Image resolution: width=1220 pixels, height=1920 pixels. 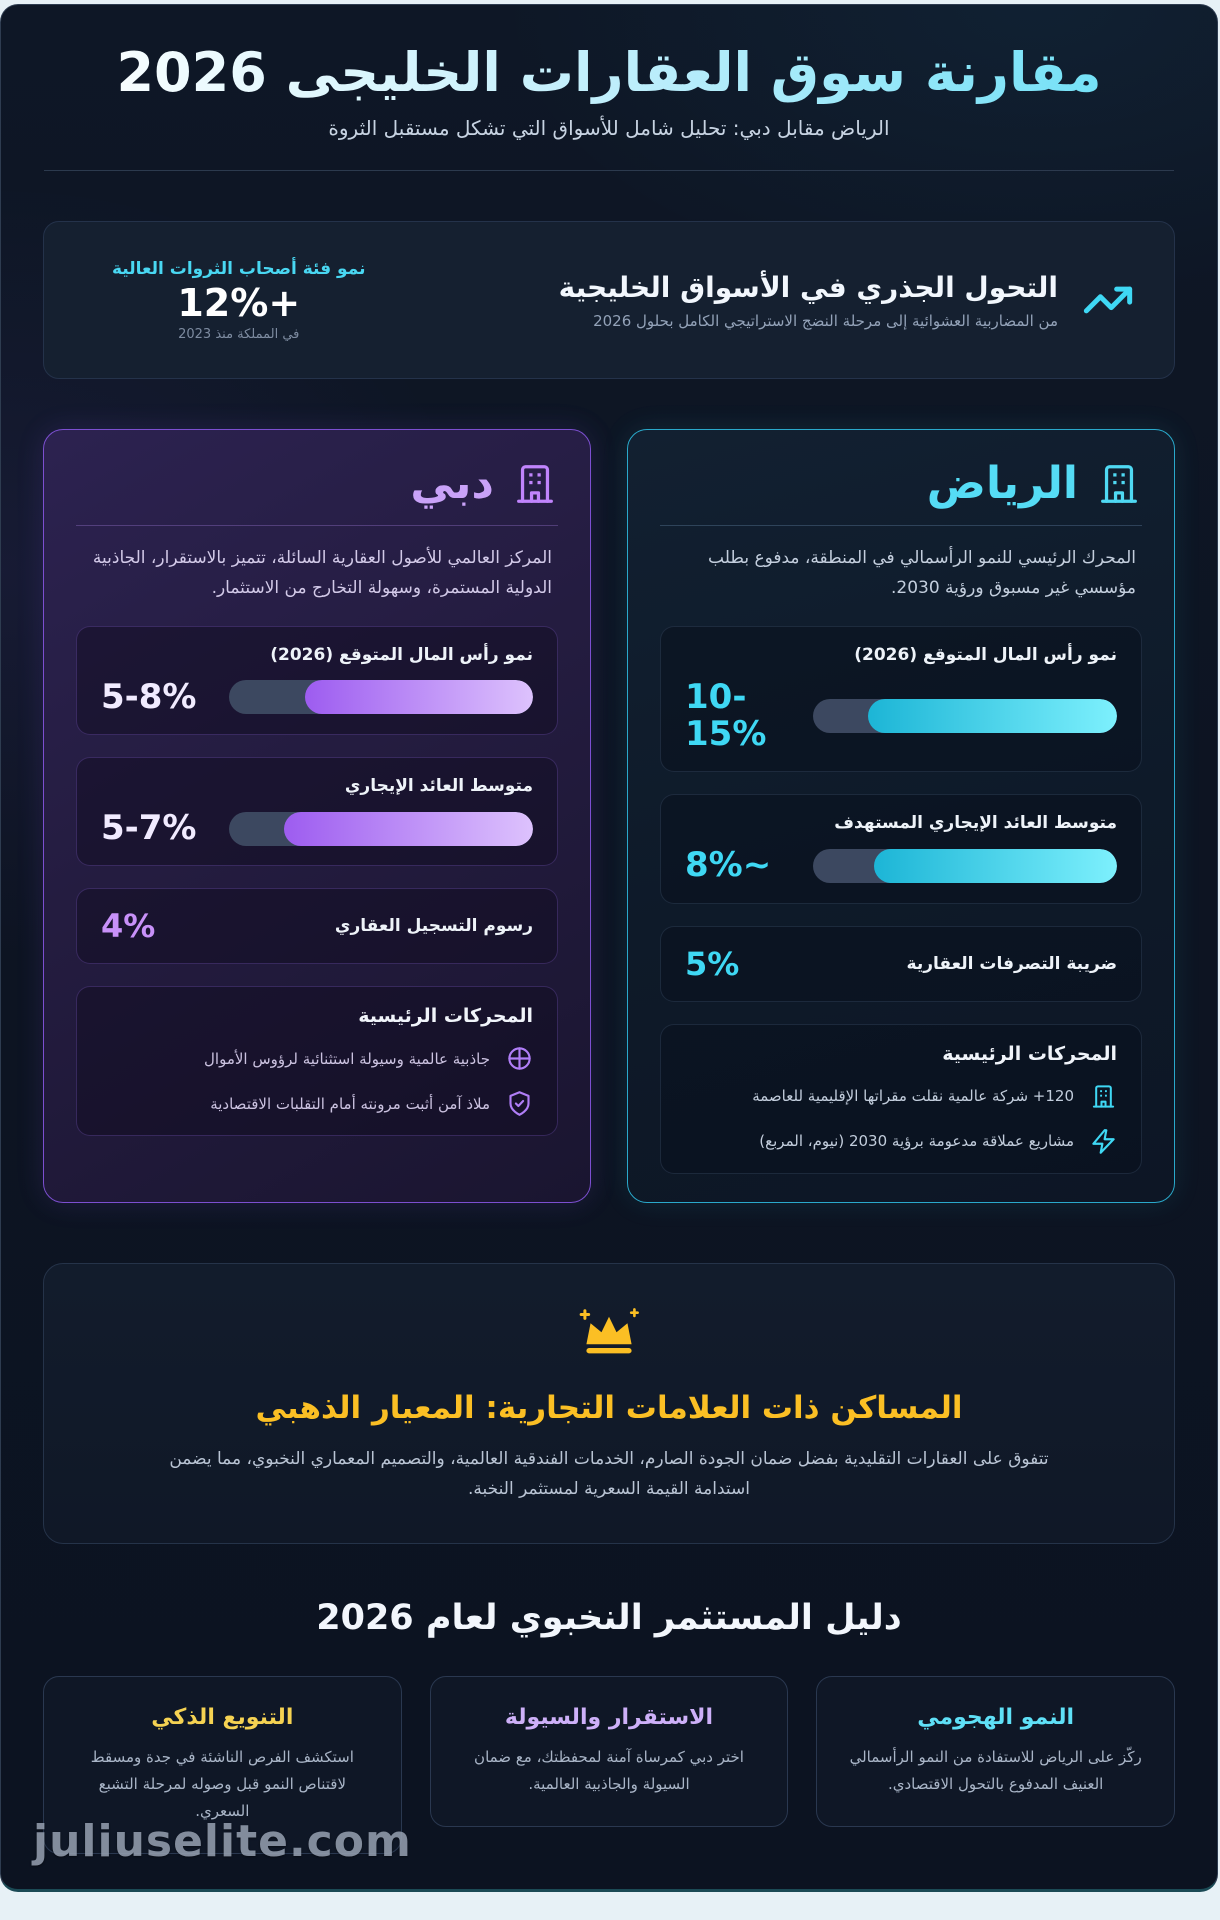 I want to click on stat-label: متوسط العائد الإيجاري, so click(x=438, y=785).